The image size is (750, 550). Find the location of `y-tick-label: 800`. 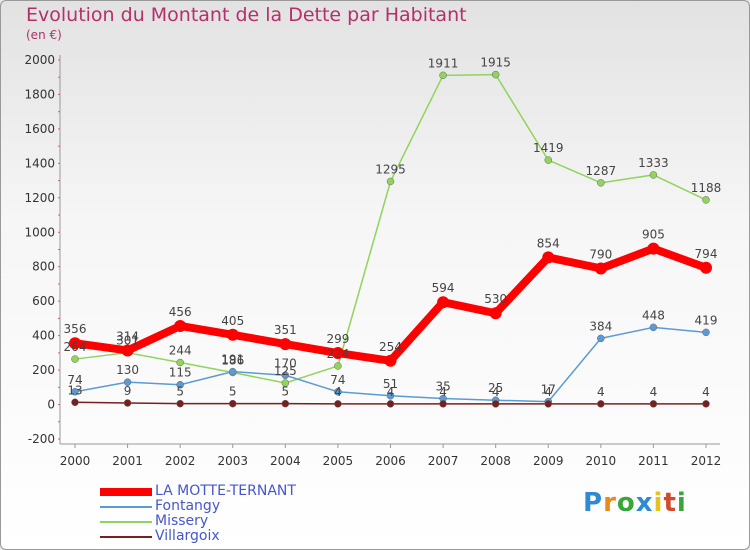

y-tick-label: 800 is located at coordinates (43, 267).